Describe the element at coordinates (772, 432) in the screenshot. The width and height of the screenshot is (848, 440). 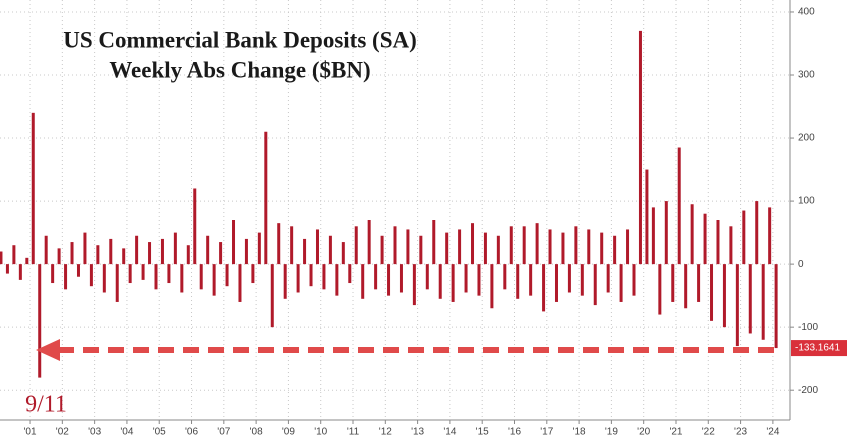
I see `x-tick-label: '24` at that location.